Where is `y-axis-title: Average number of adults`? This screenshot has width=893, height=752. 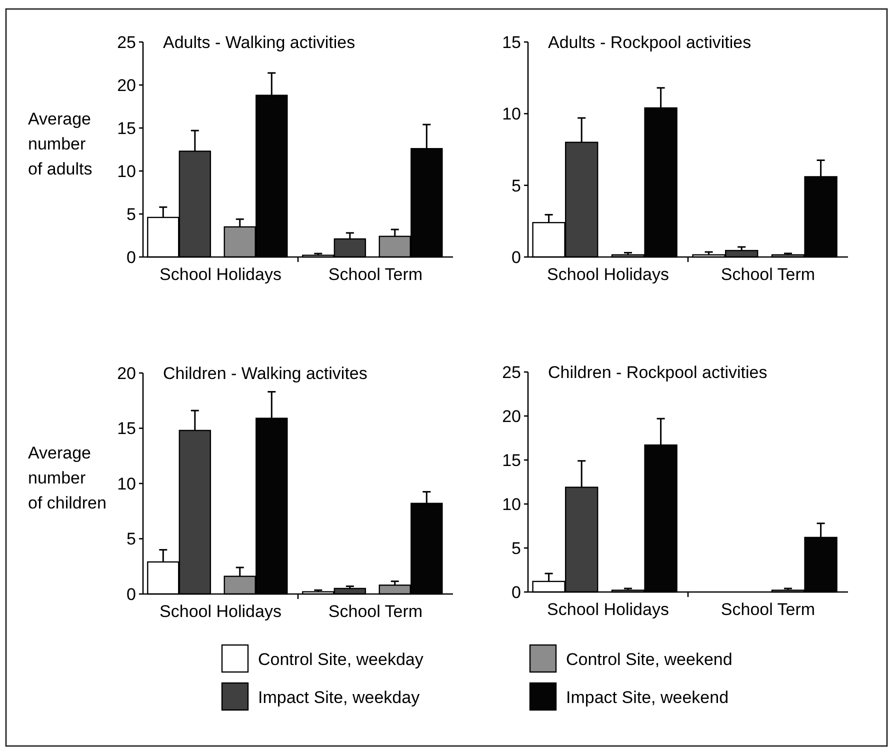
y-axis-title: Average number of adults is located at coordinates (60, 144).